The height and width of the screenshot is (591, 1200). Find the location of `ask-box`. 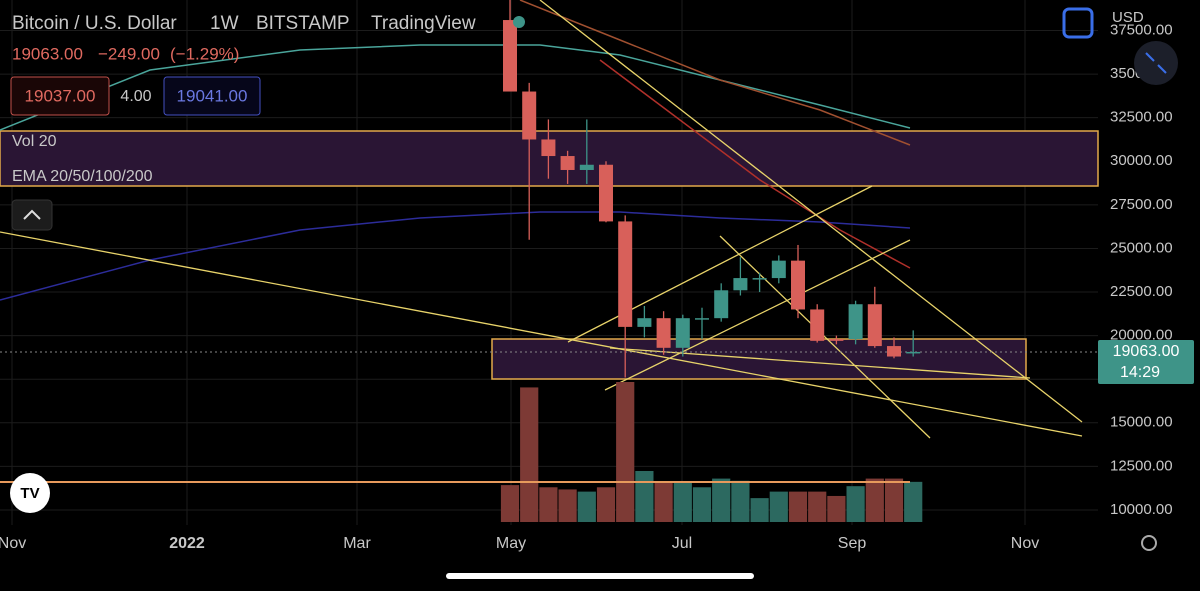

ask-box is located at coordinates (212, 96).